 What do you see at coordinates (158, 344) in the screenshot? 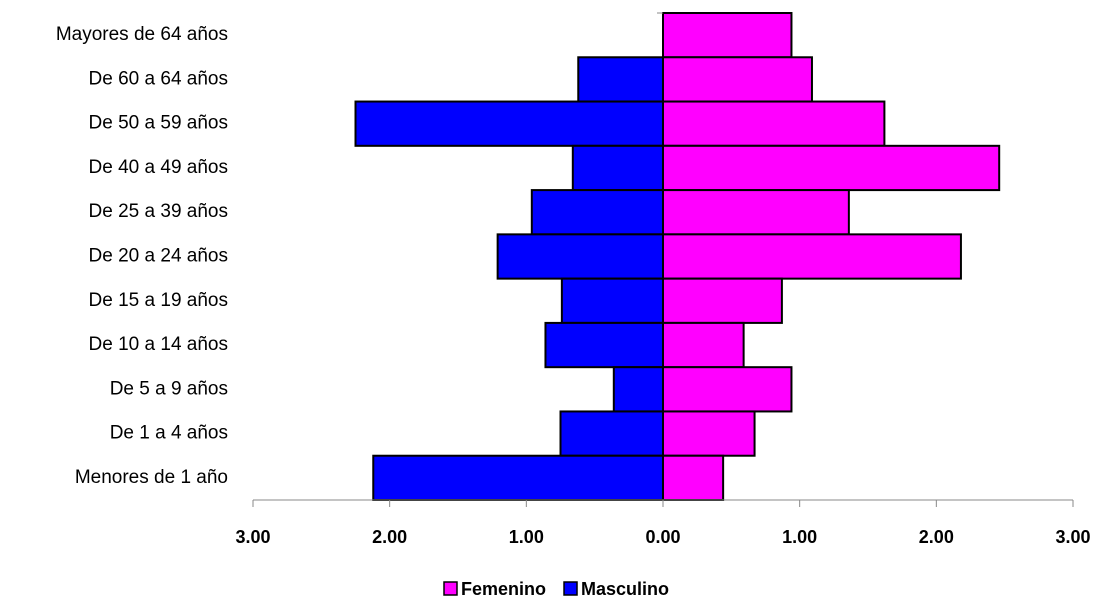
I see `y-tick-label: De 10 a 14 años` at bounding box center [158, 344].